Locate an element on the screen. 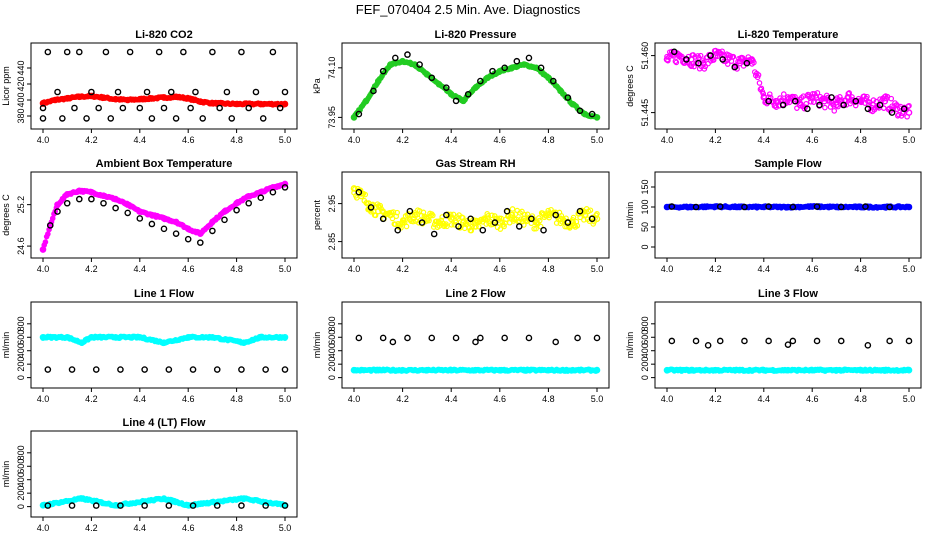 The image size is (936, 540). y-axis-label: kPa is located at coordinates (317, 86).